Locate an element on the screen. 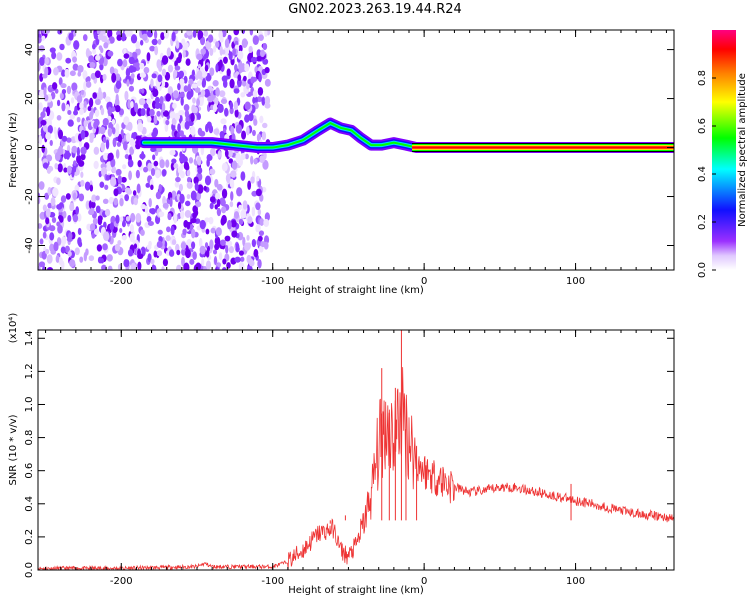 The width and height of the screenshot is (750, 600). bot-y-tick-label: 1.2 is located at coordinates (29, 371).